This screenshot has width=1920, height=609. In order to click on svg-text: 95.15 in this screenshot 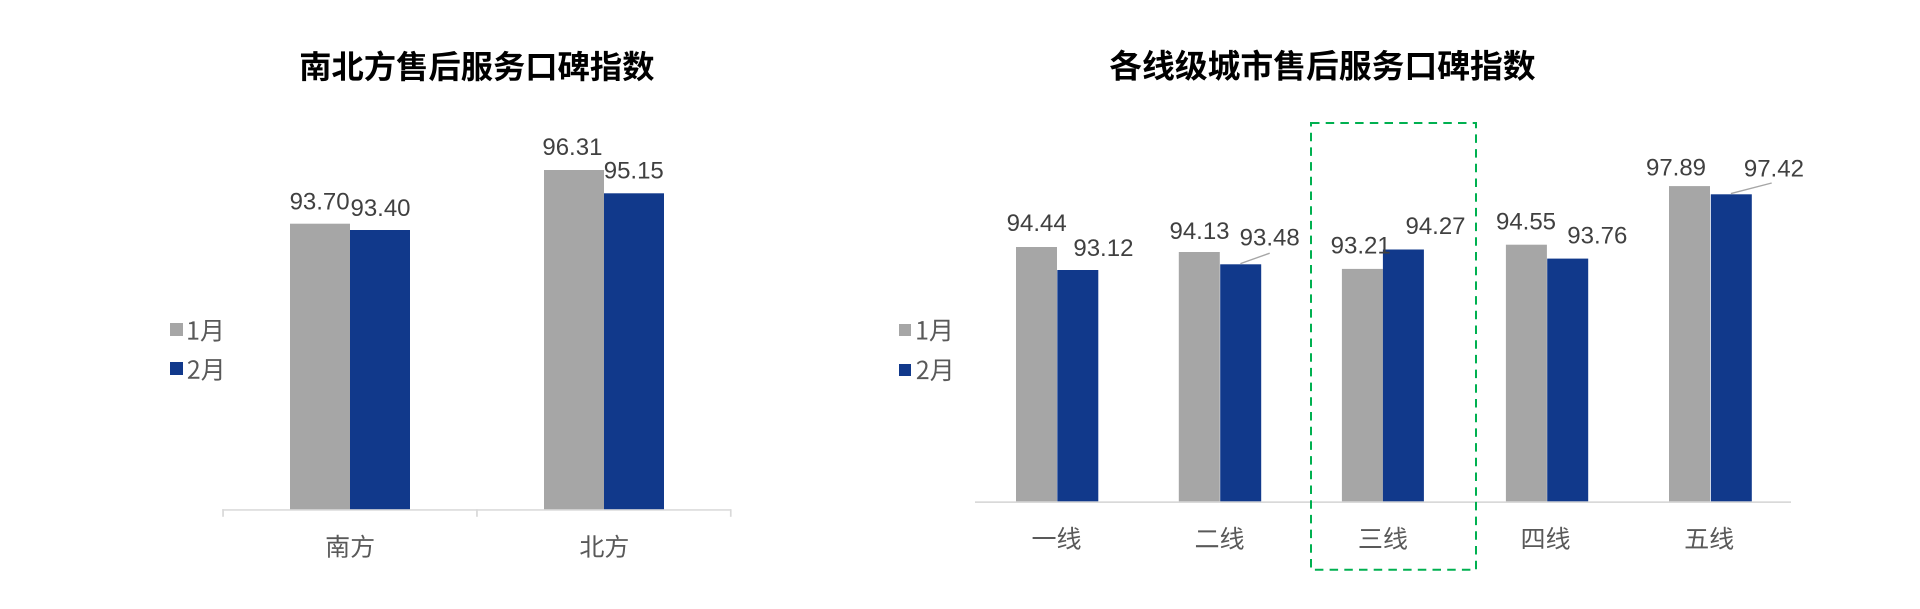, I will do `click(634, 171)`.